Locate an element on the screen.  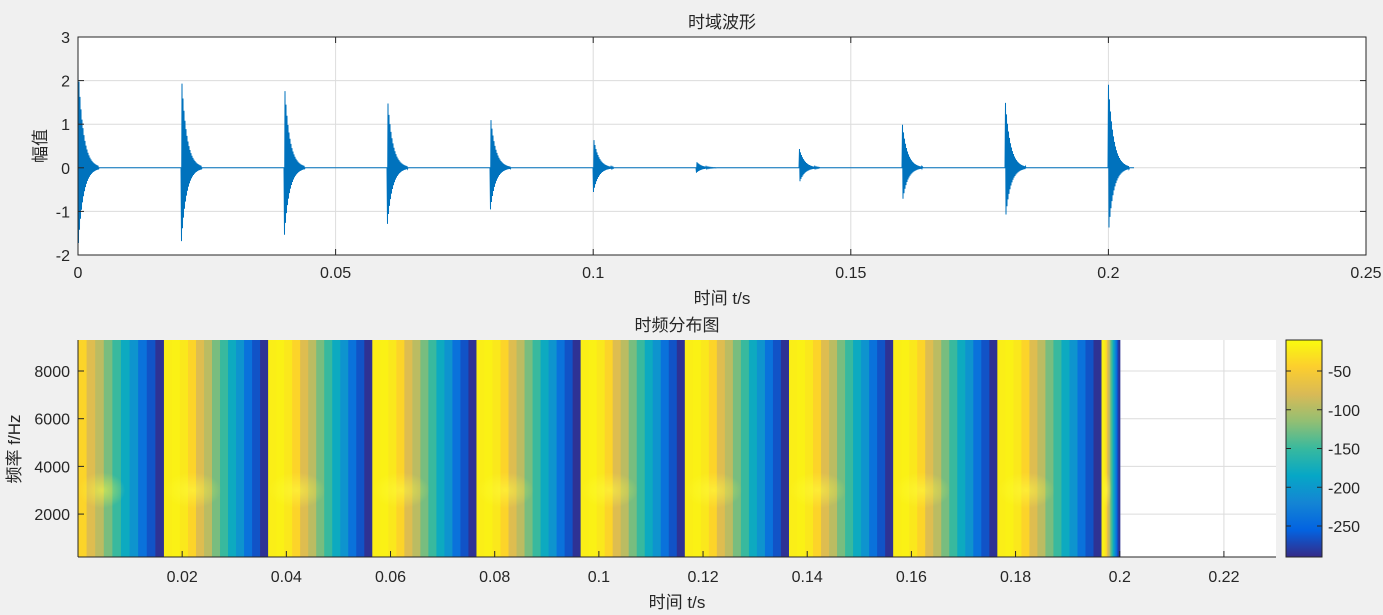
waveform-x-tick-label: 0.2 is located at coordinates (1108, 273).